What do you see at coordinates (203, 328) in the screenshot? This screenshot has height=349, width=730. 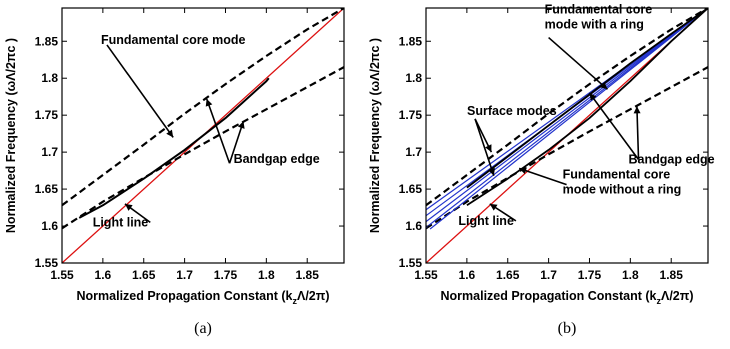 I see `panel-caption: (a)` at bounding box center [203, 328].